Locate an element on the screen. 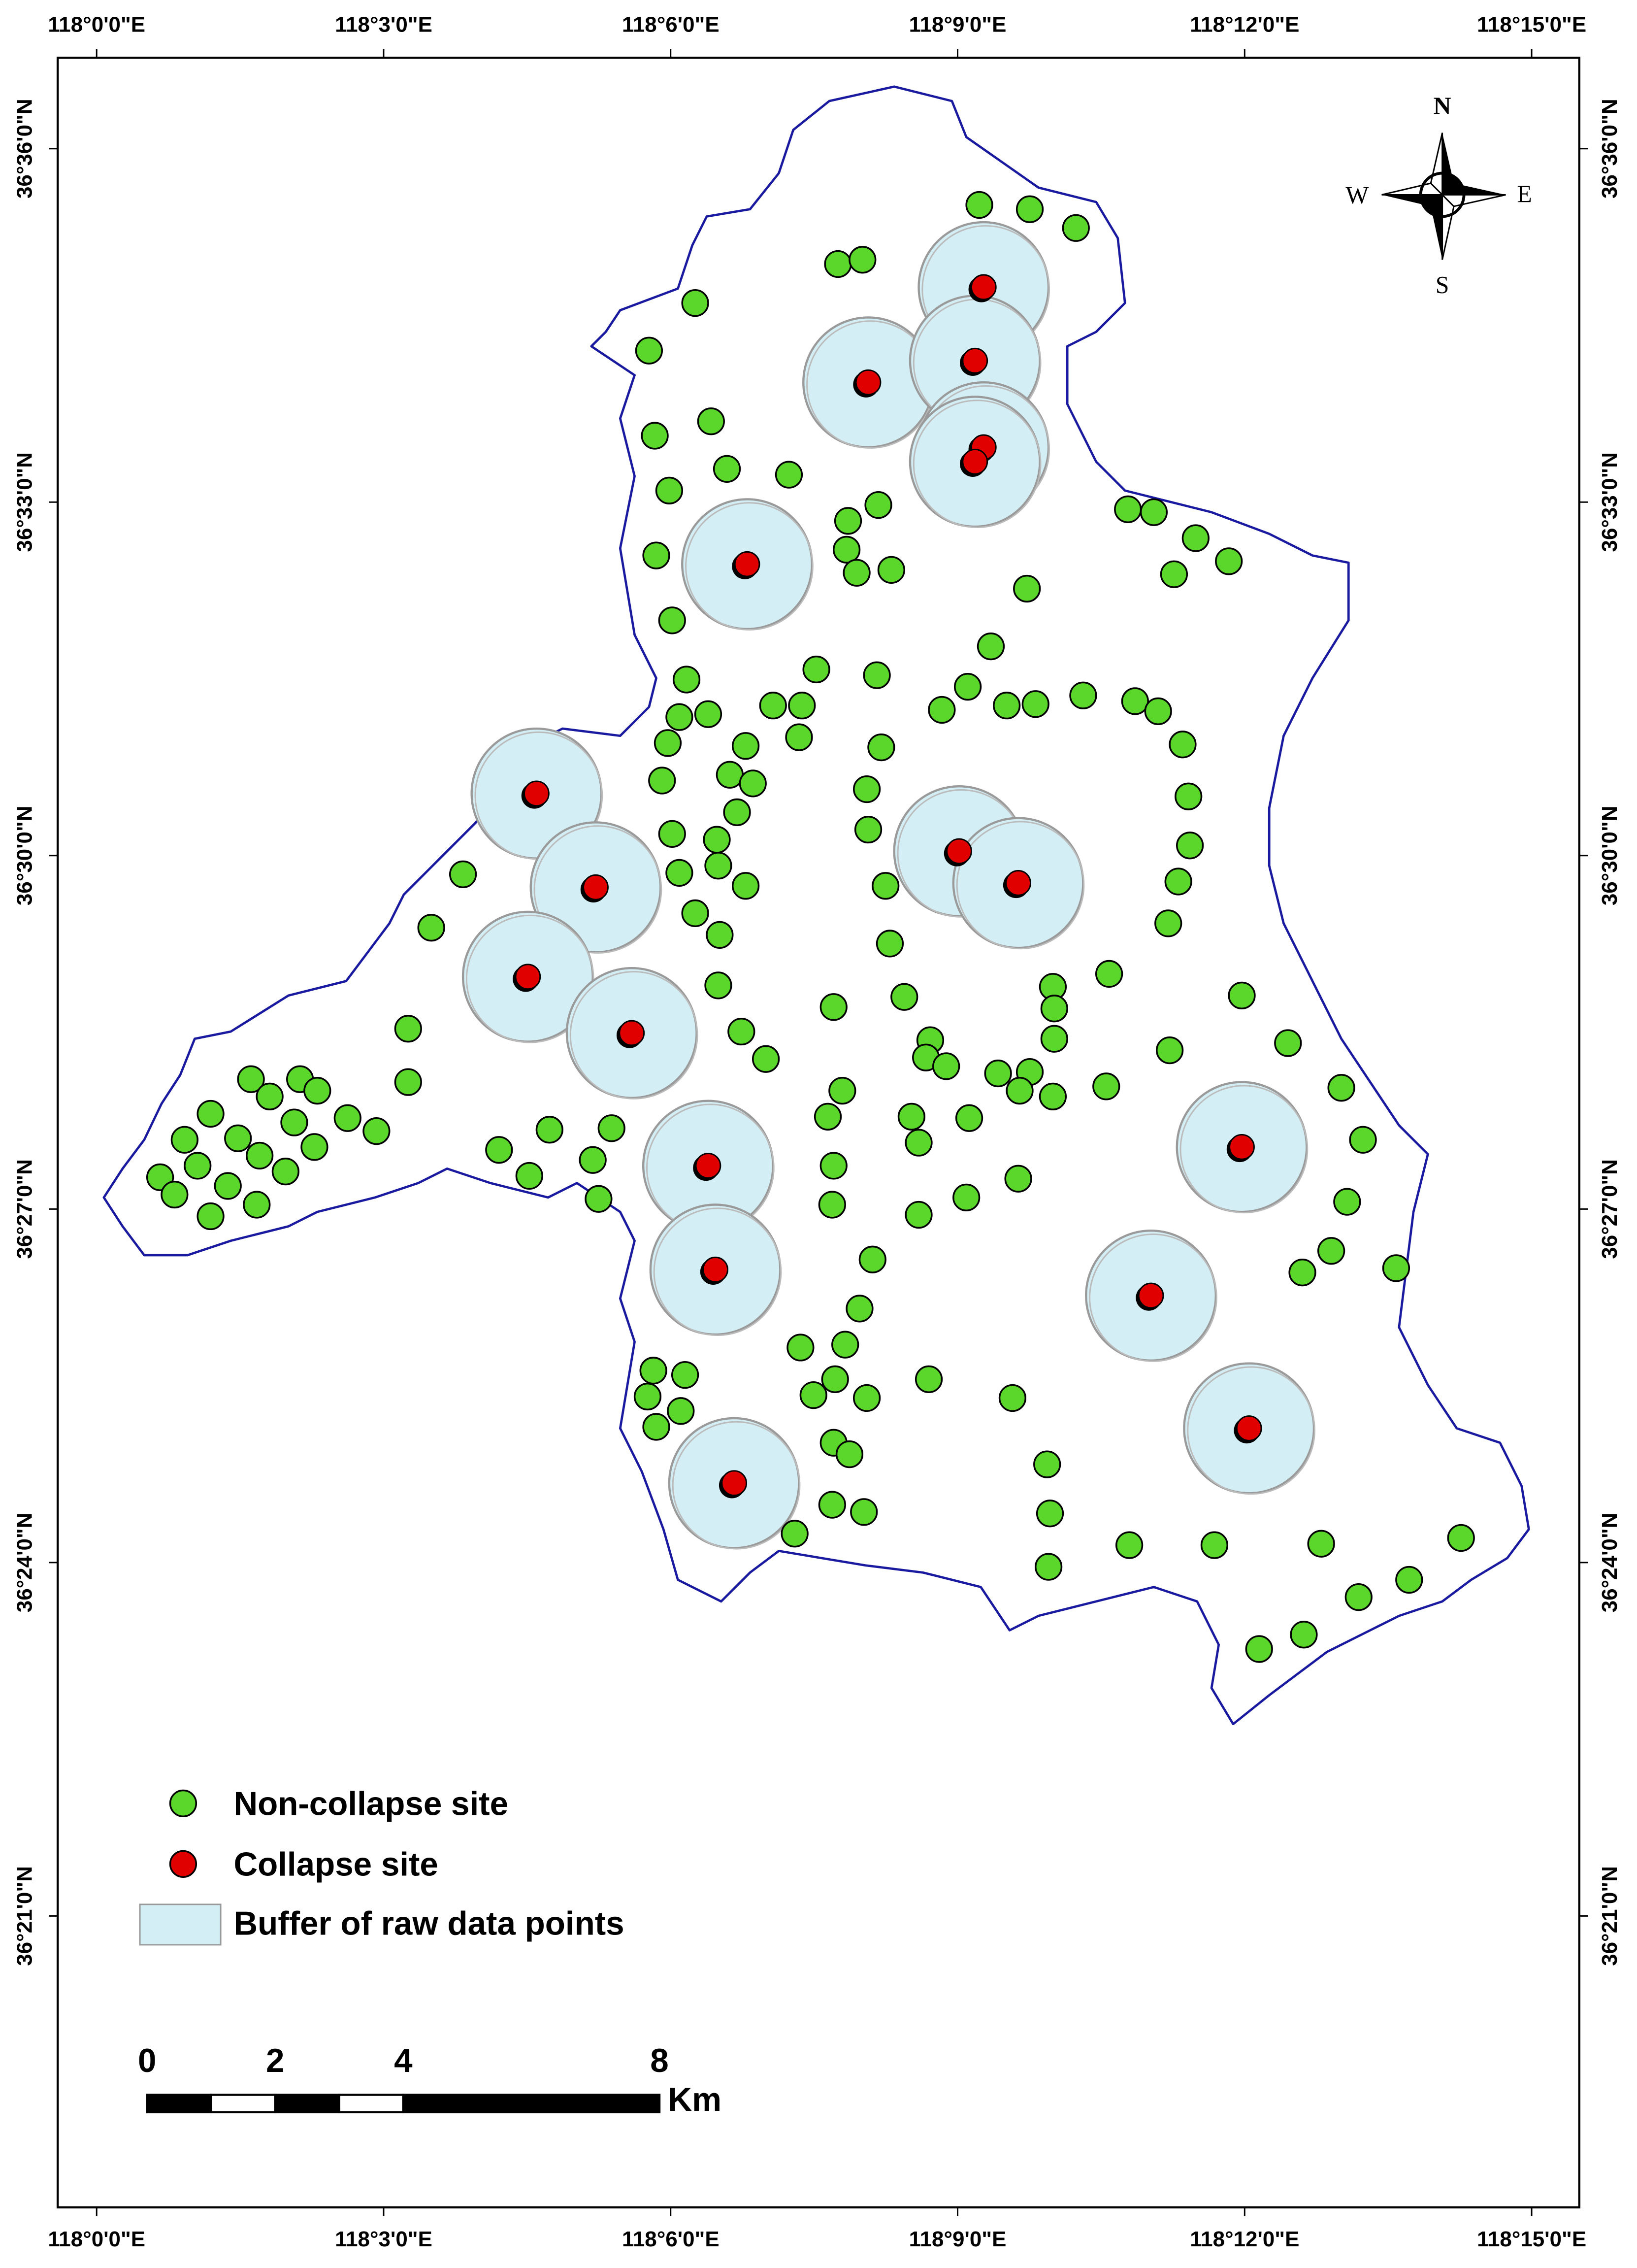 The width and height of the screenshot is (1637, 2268). compass-n: N is located at coordinates (1443, 105).